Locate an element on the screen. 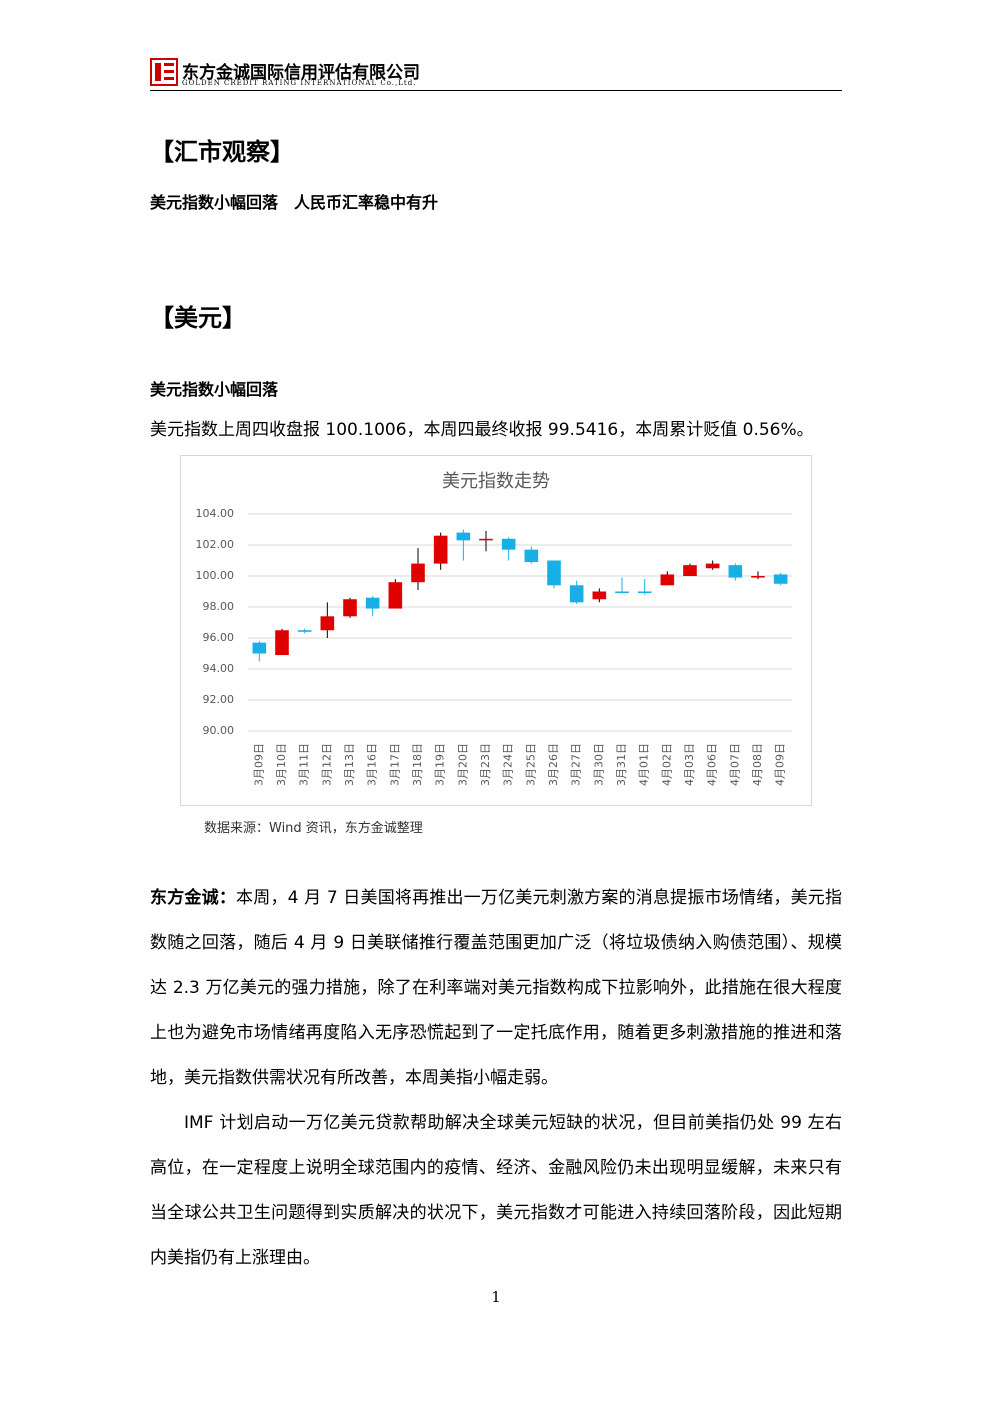  x-tick-label: 3月31日 is located at coordinates (621, 764).